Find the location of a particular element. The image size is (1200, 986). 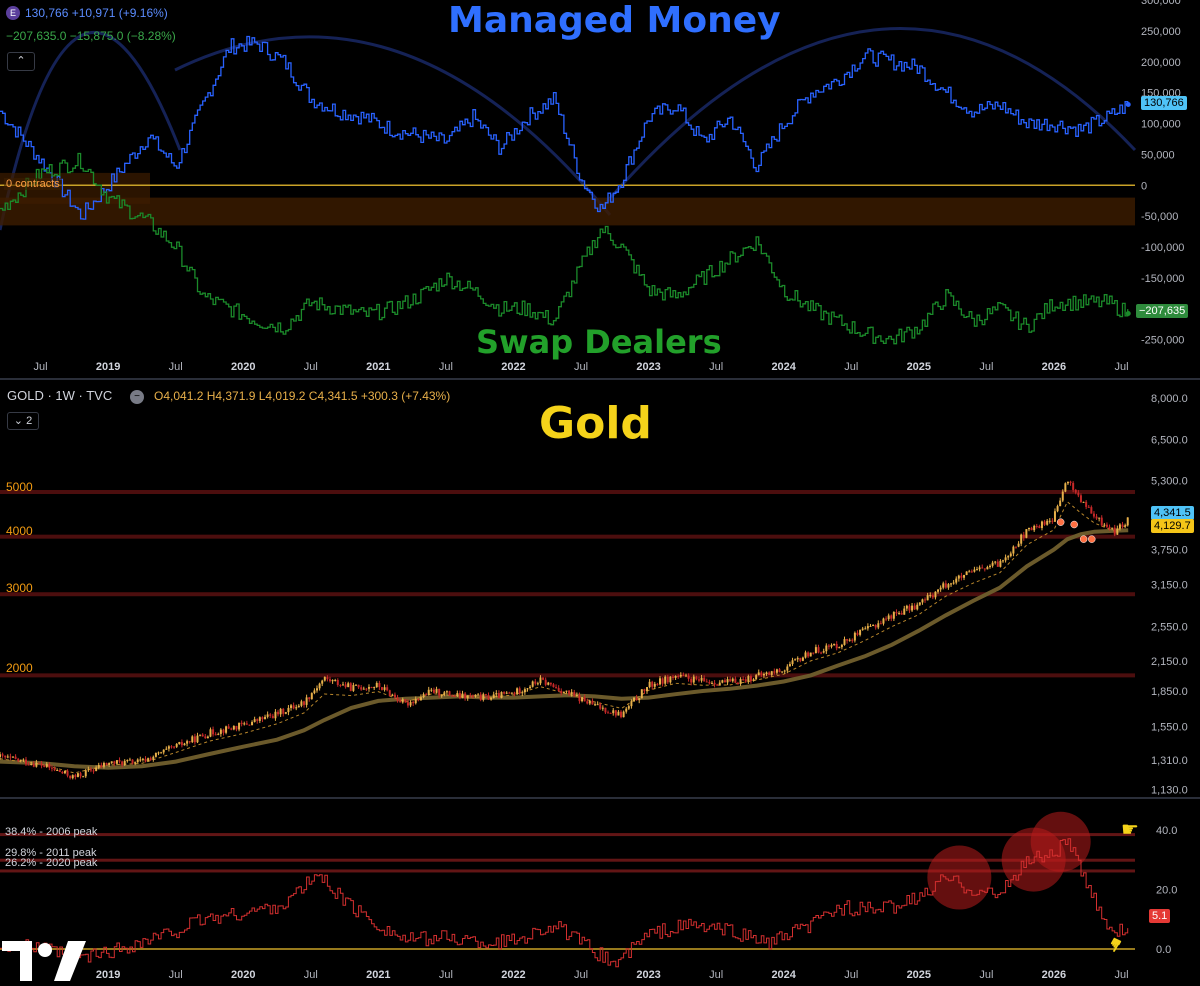

osc-x-tick-label: 2023 is located at coordinates (648, 975).